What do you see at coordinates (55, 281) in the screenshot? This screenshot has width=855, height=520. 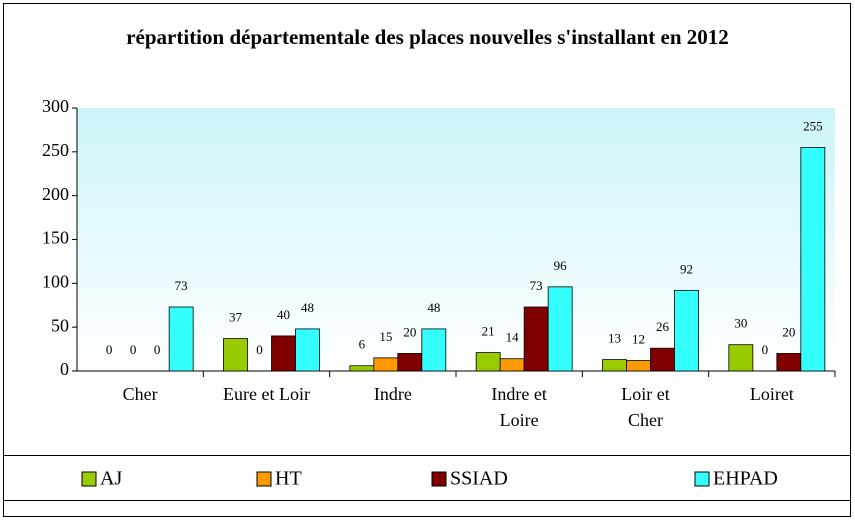 I see `y-tick-label: 100` at bounding box center [55, 281].